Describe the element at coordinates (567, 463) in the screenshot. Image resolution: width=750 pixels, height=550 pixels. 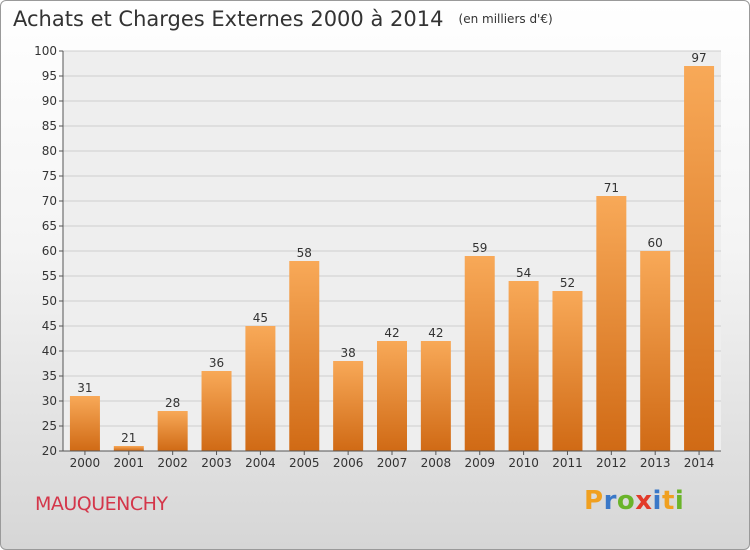
I see `x-tick-label: 2011` at that location.